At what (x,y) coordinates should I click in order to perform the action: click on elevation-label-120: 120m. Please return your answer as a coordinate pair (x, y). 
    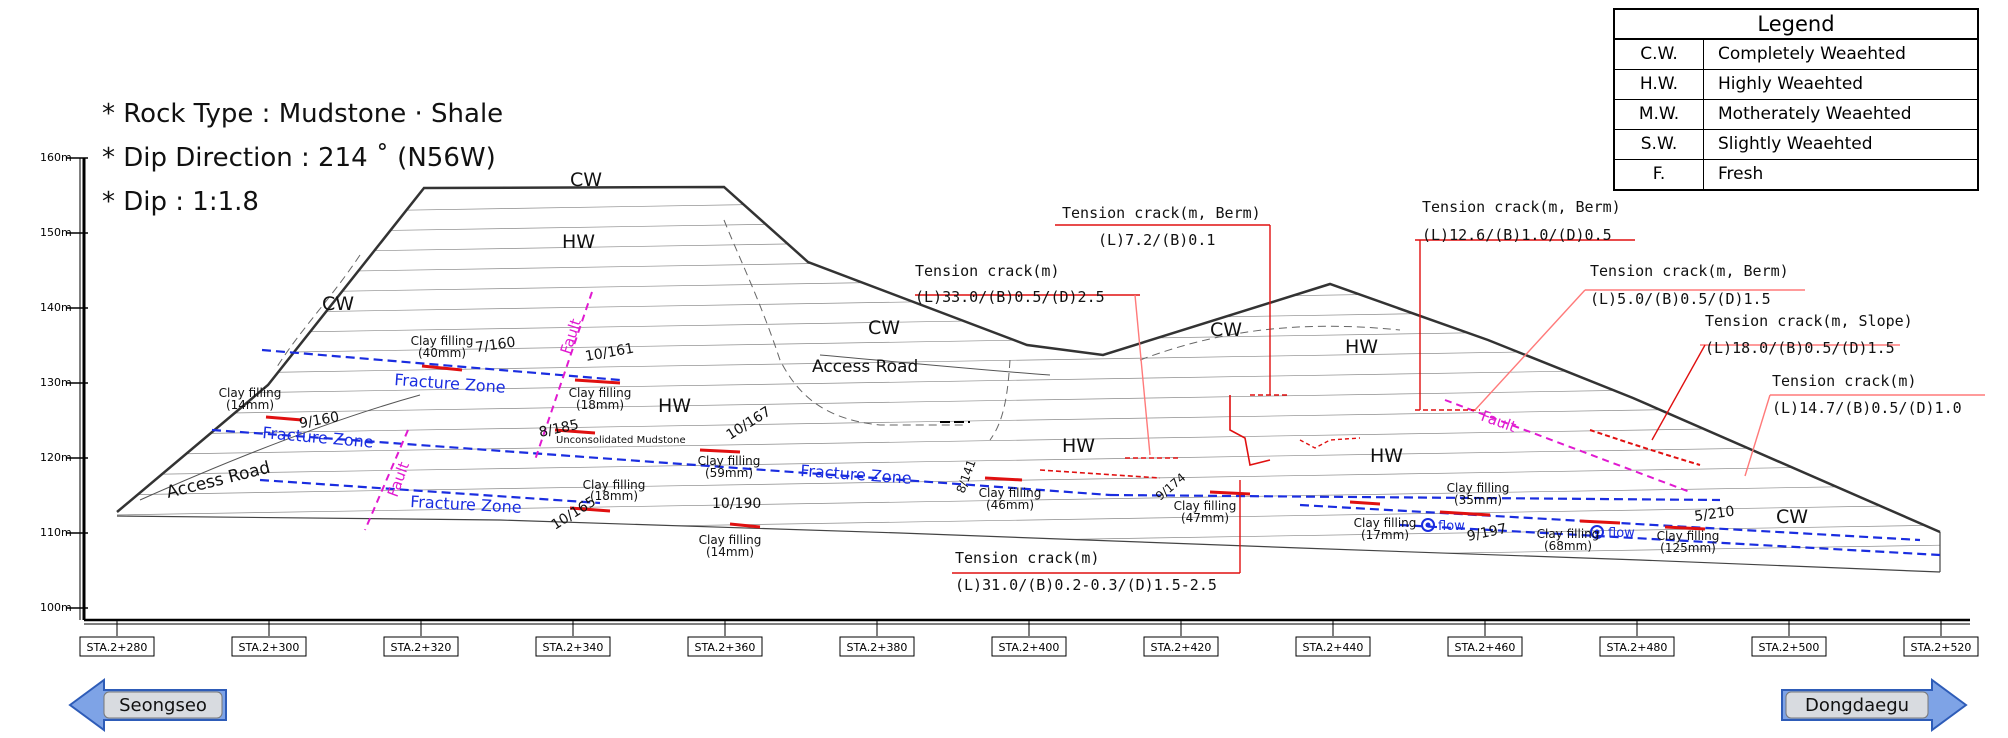
    Looking at the image, I should click on (56, 457).